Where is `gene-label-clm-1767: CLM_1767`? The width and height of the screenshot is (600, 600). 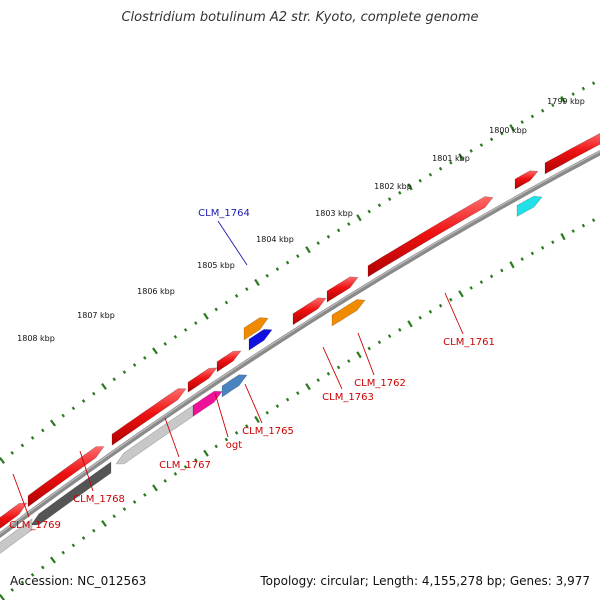
gene-label-clm-1767: CLM_1767 is located at coordinates (185, 465).